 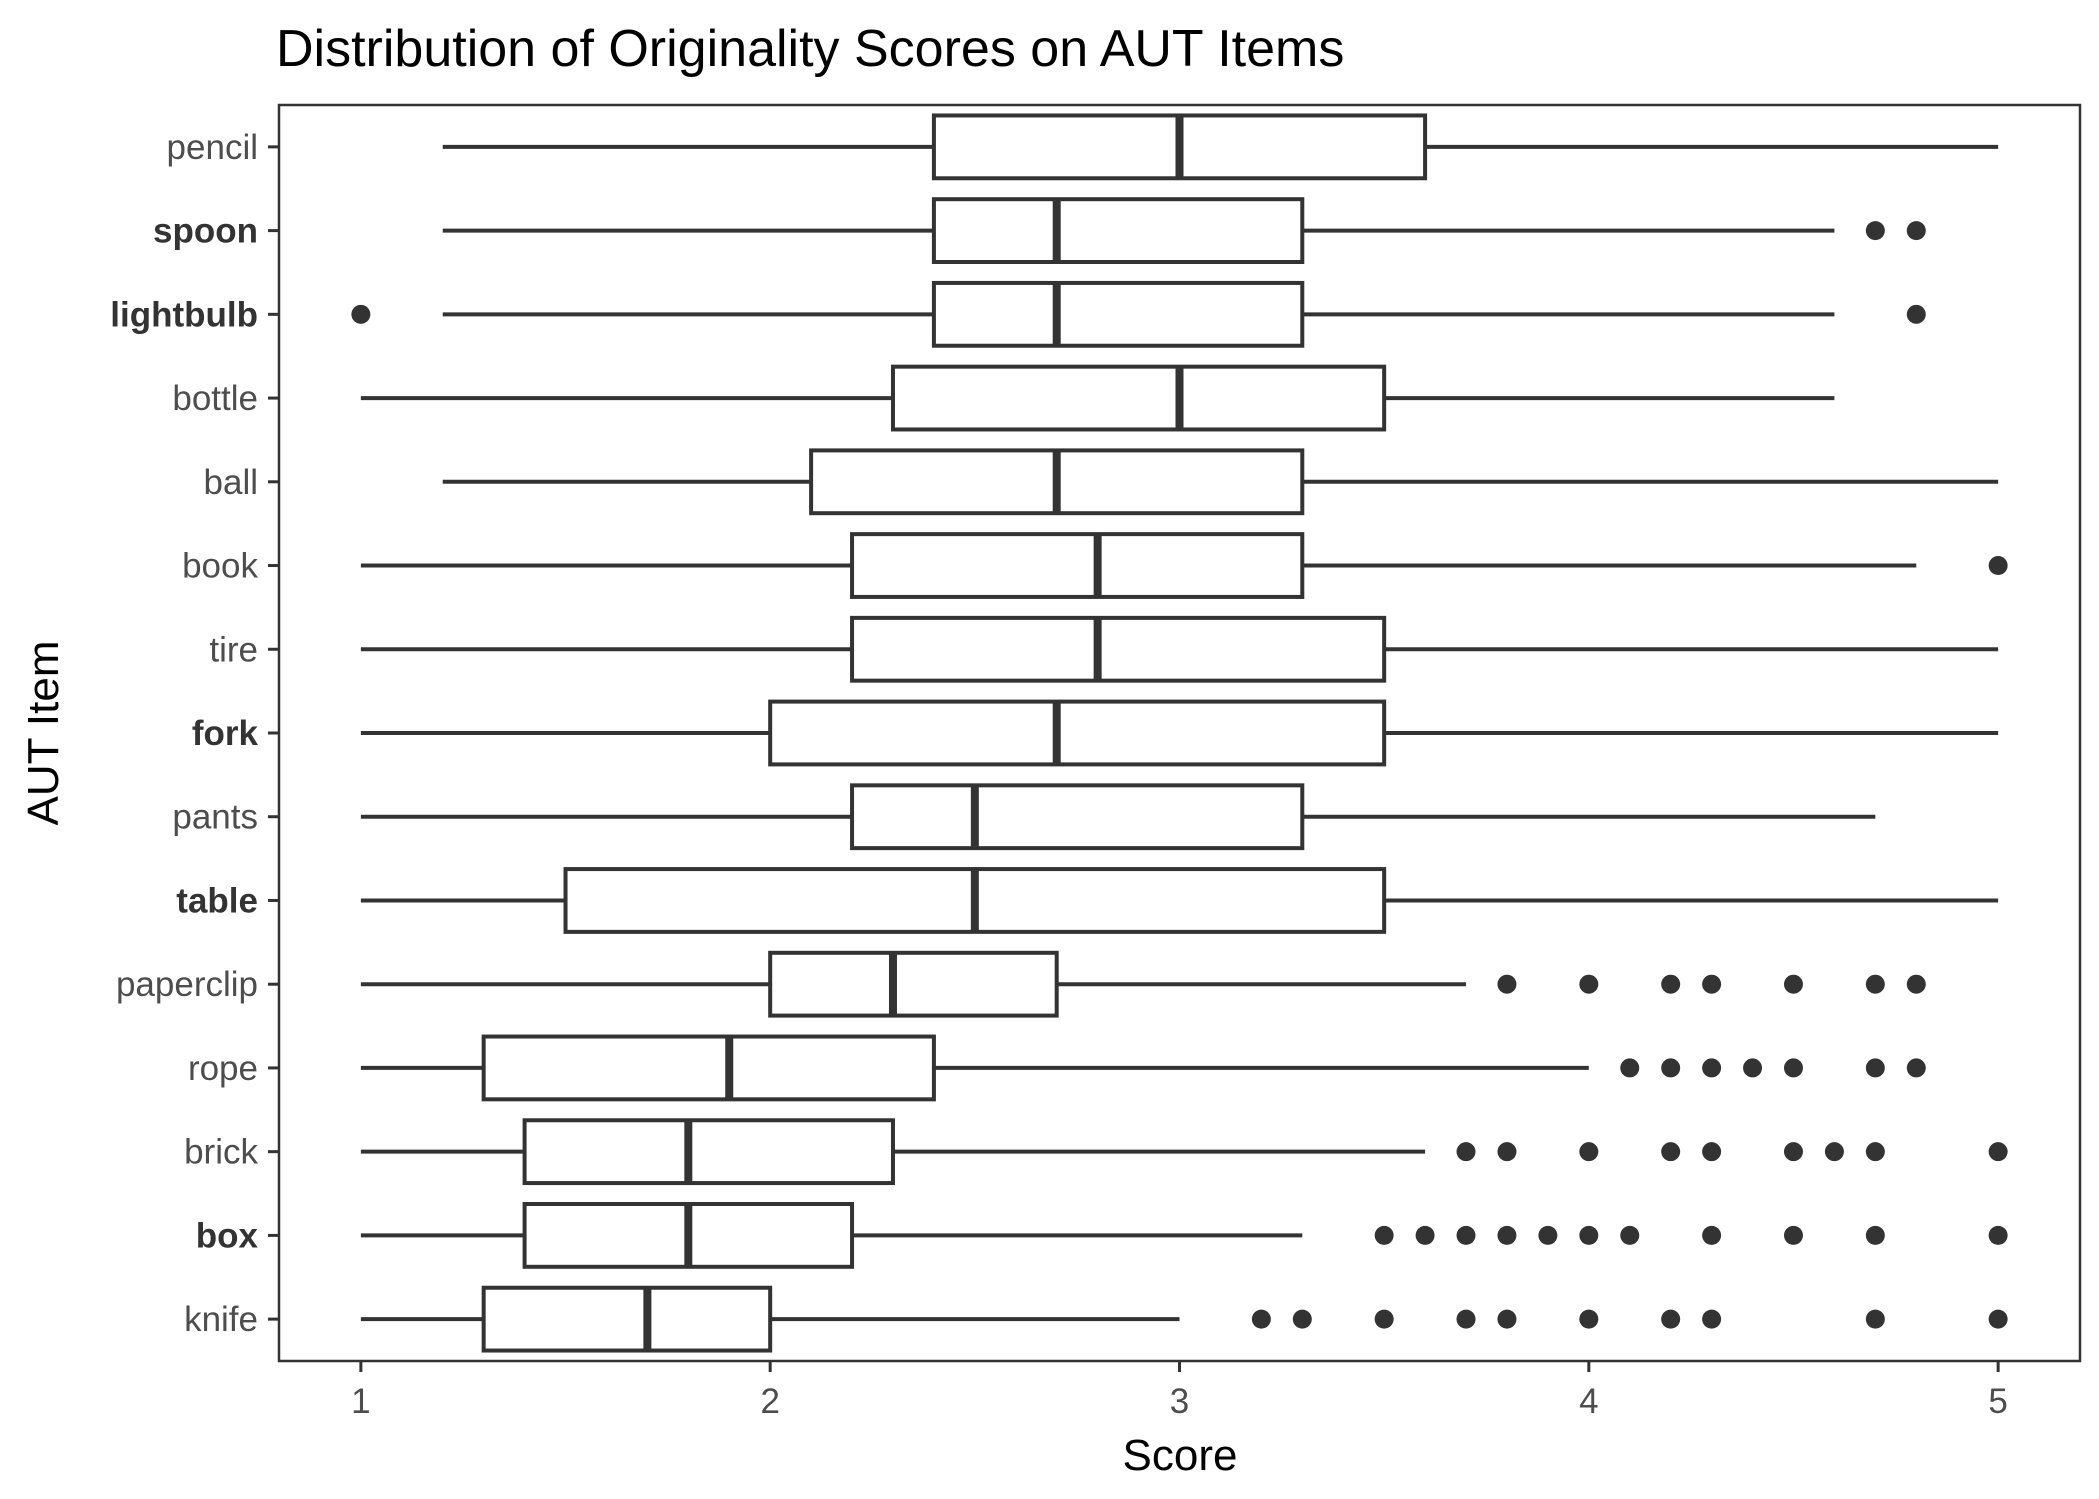 I want to click on box-spoon, so click(x=1184, y=230).